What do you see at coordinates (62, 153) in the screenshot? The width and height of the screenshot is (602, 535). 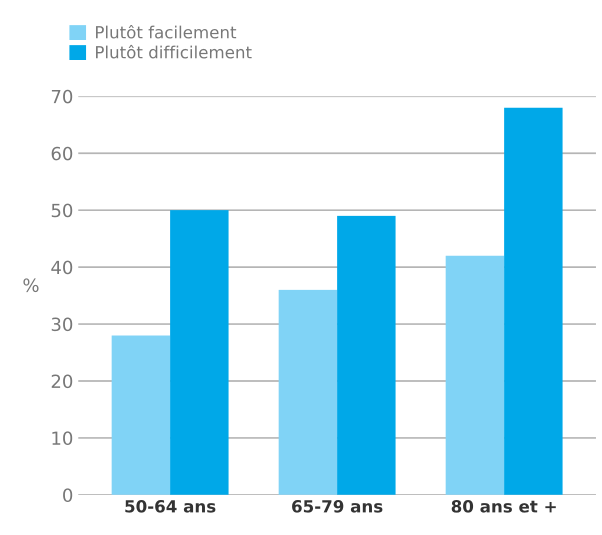 I see `y-tick-label: 60` at bounding box center [62, 153].